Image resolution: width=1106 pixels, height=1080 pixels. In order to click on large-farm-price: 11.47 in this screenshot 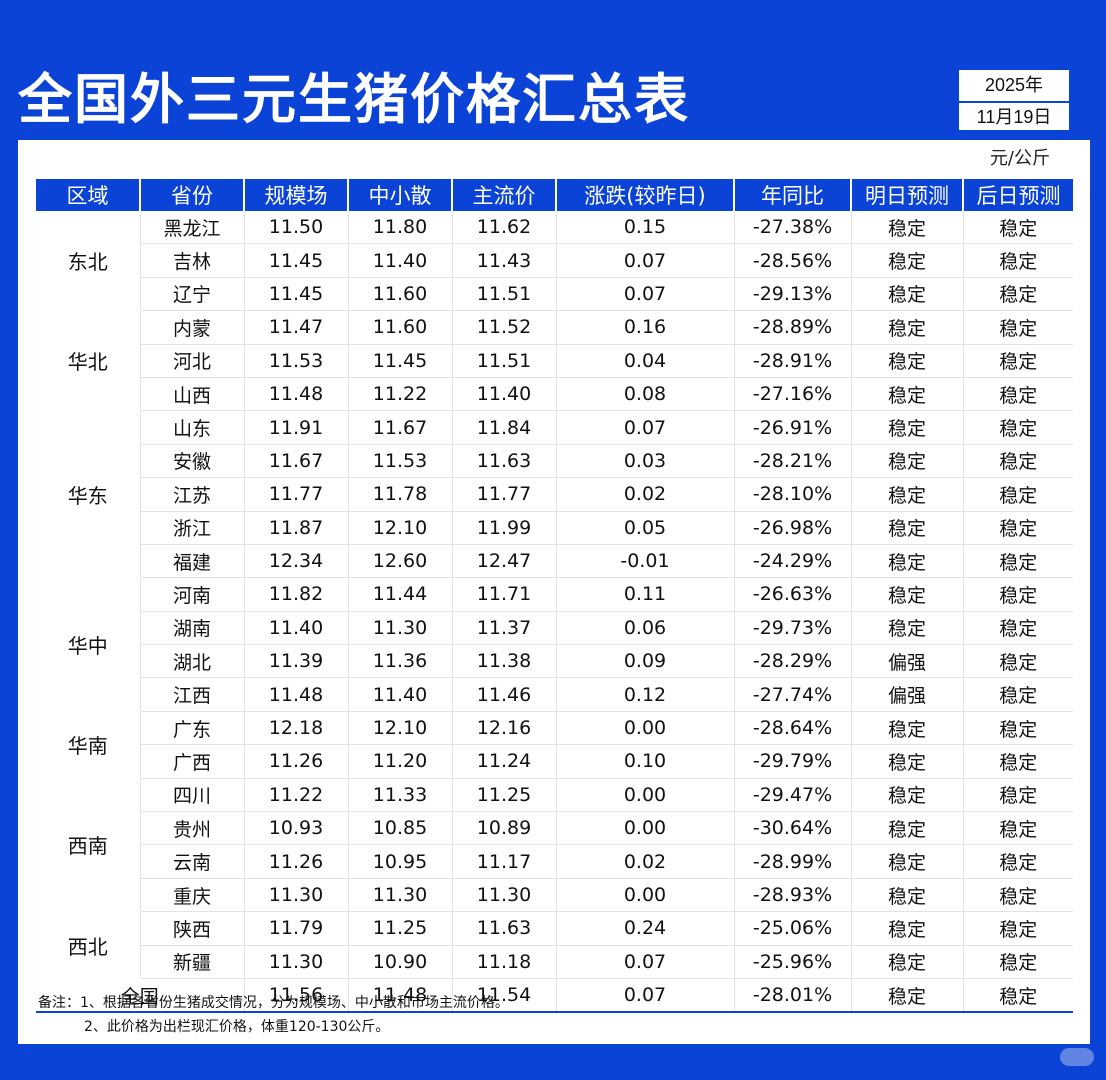, I will do `click(296, 327)`.